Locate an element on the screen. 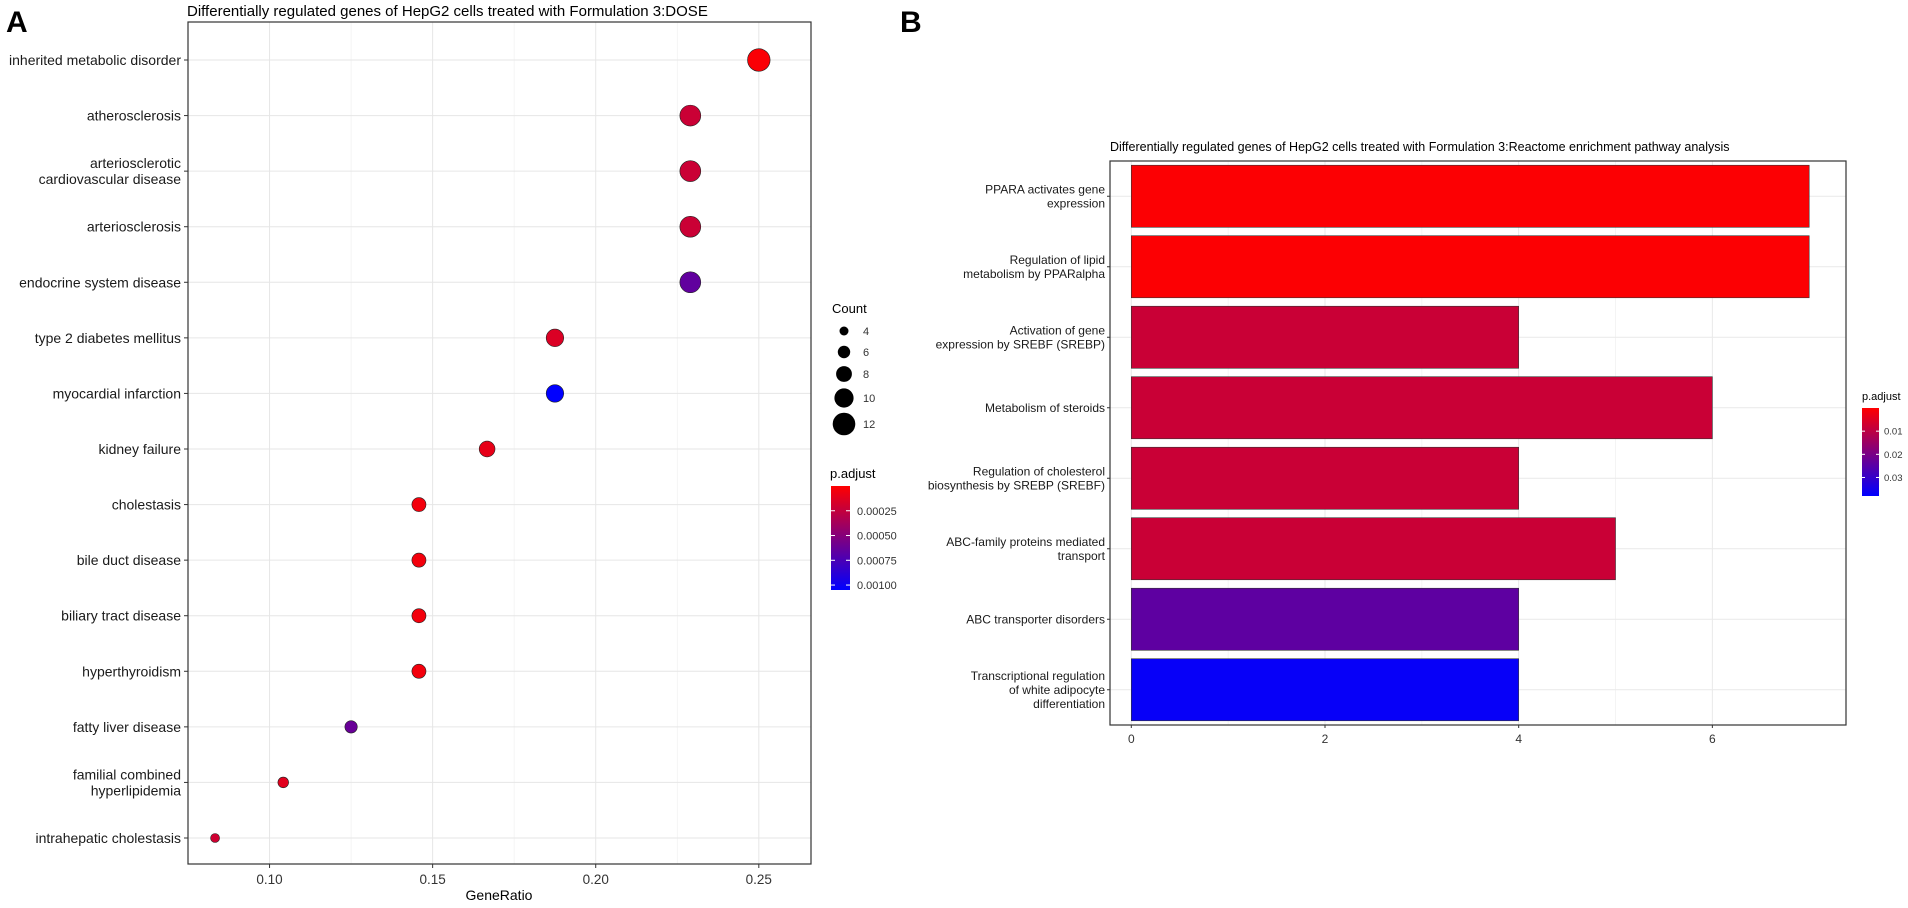 This screenshot has height=908, width=1908. y-tick-label: myocardial infarction is located at coordinates (117, 393).